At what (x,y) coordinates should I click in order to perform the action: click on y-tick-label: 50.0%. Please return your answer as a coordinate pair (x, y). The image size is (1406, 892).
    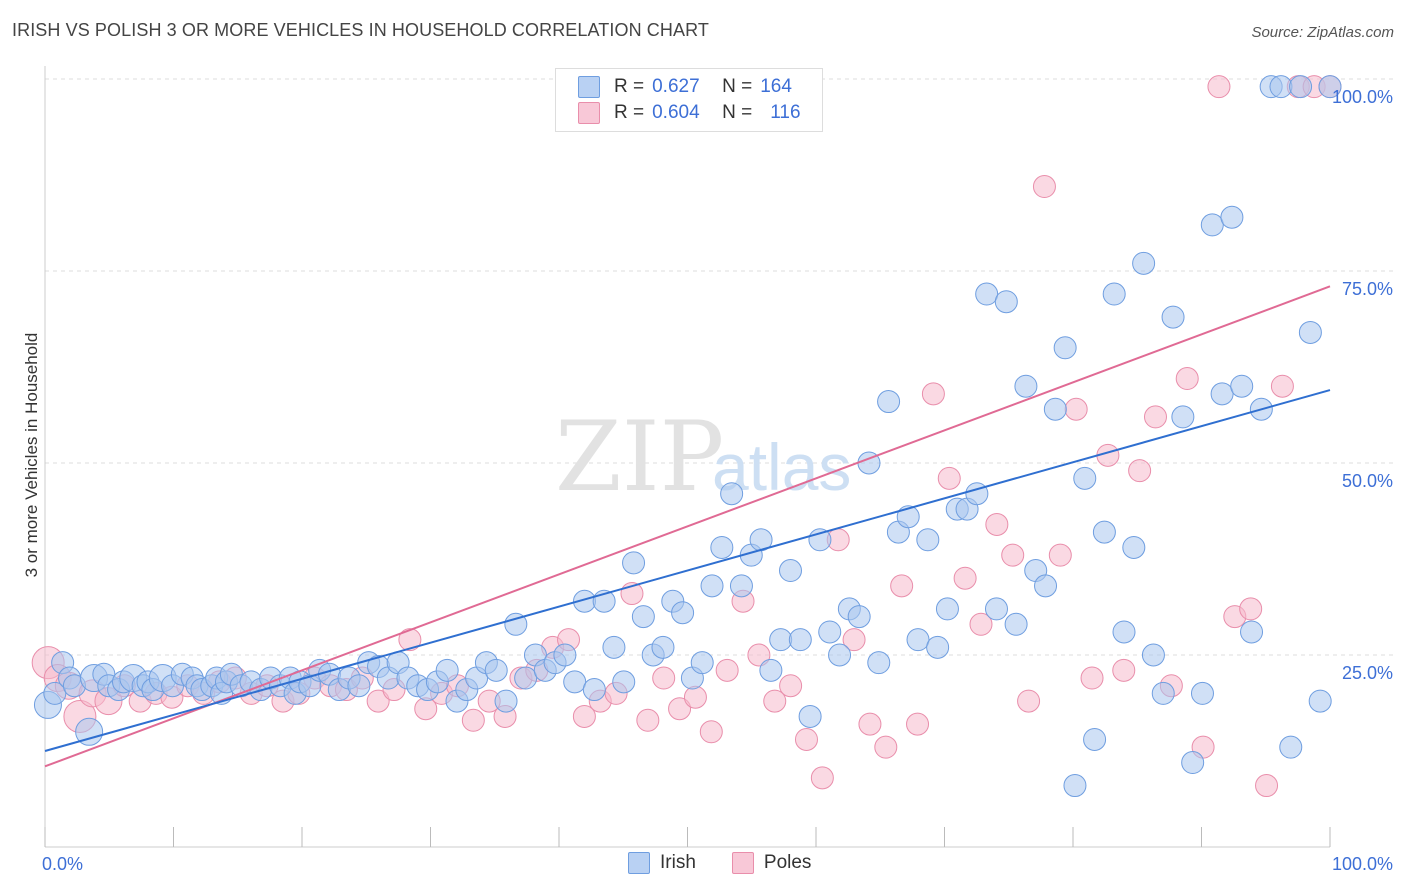
    Looking at the image, I should click on (1367, 481).